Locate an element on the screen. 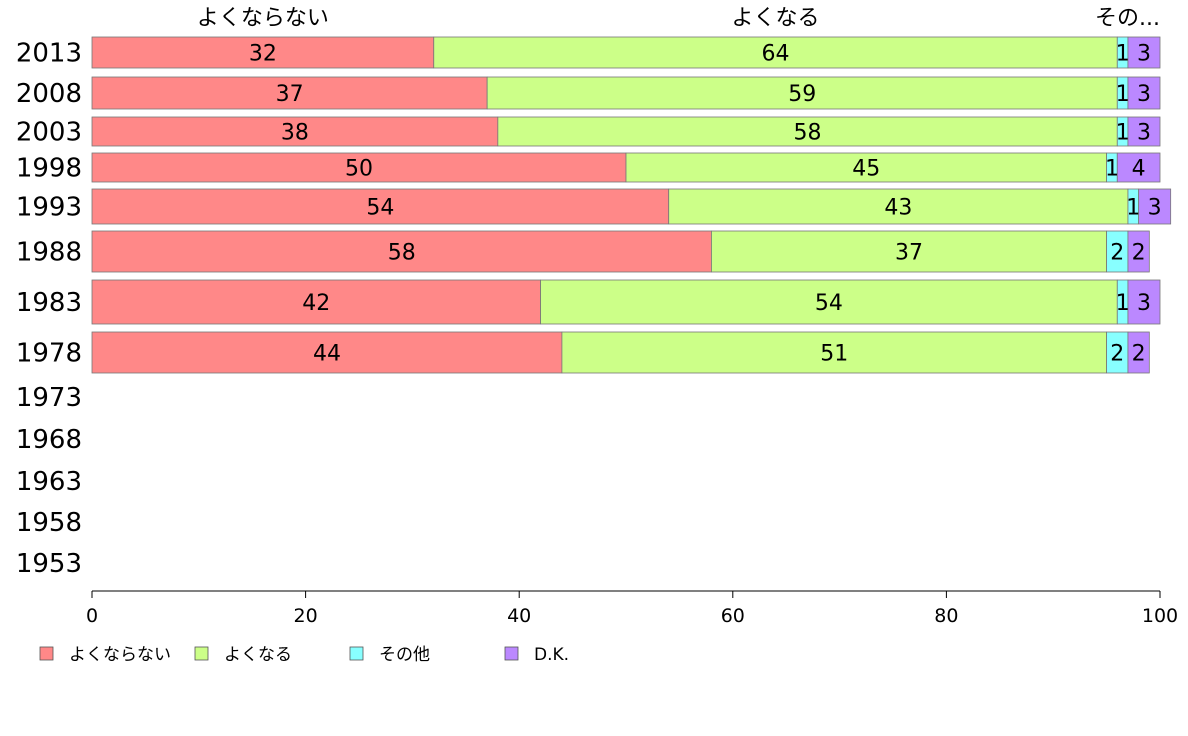 This screenshot has height=736, width=1188. legend-label: よくなる is located at coordinates (258, 655).